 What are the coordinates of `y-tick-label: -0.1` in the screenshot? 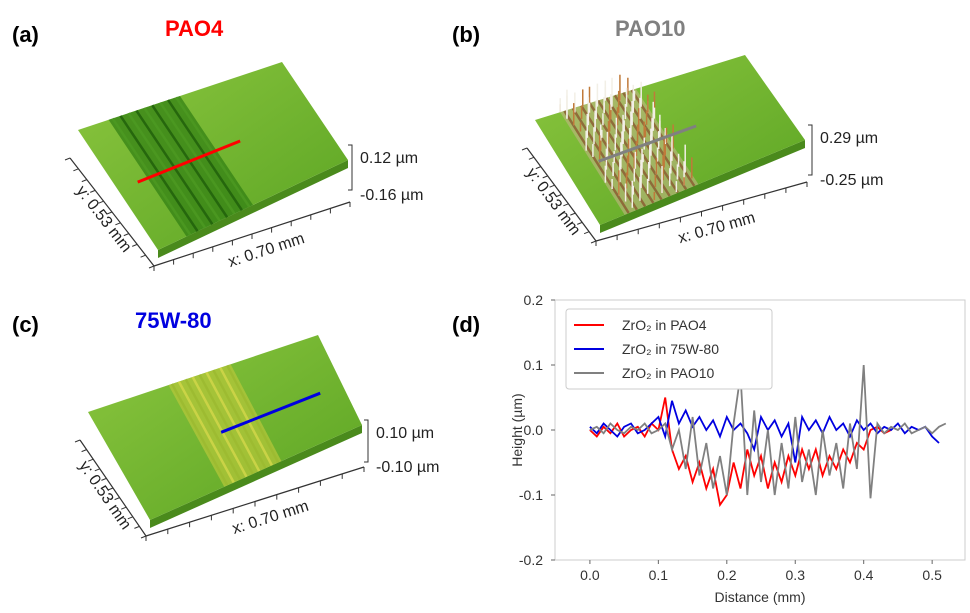 It's located at (531, 495).